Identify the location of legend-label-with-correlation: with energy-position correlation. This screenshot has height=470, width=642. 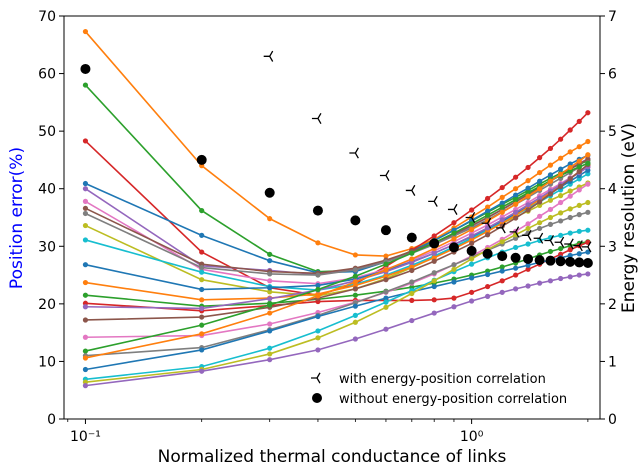
(442, 379).